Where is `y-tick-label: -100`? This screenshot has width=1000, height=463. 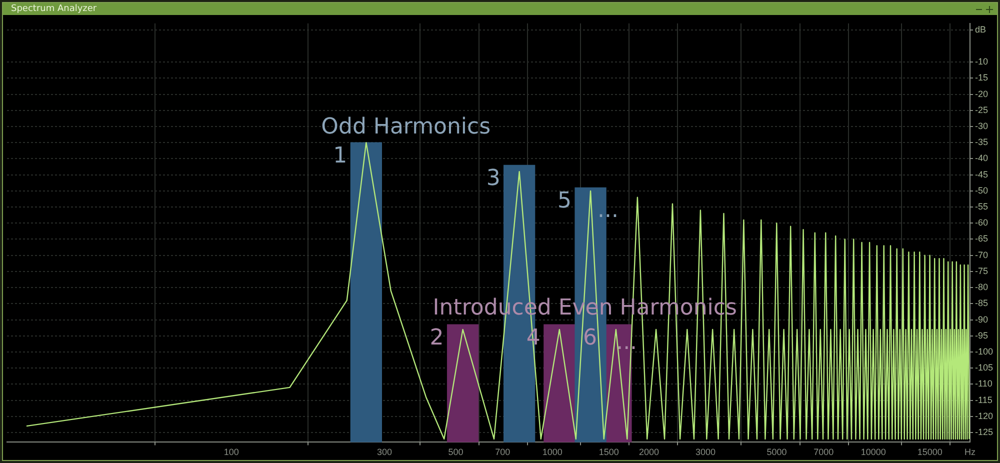
y-tick-label: -100 is located at coordinates (983, 351).